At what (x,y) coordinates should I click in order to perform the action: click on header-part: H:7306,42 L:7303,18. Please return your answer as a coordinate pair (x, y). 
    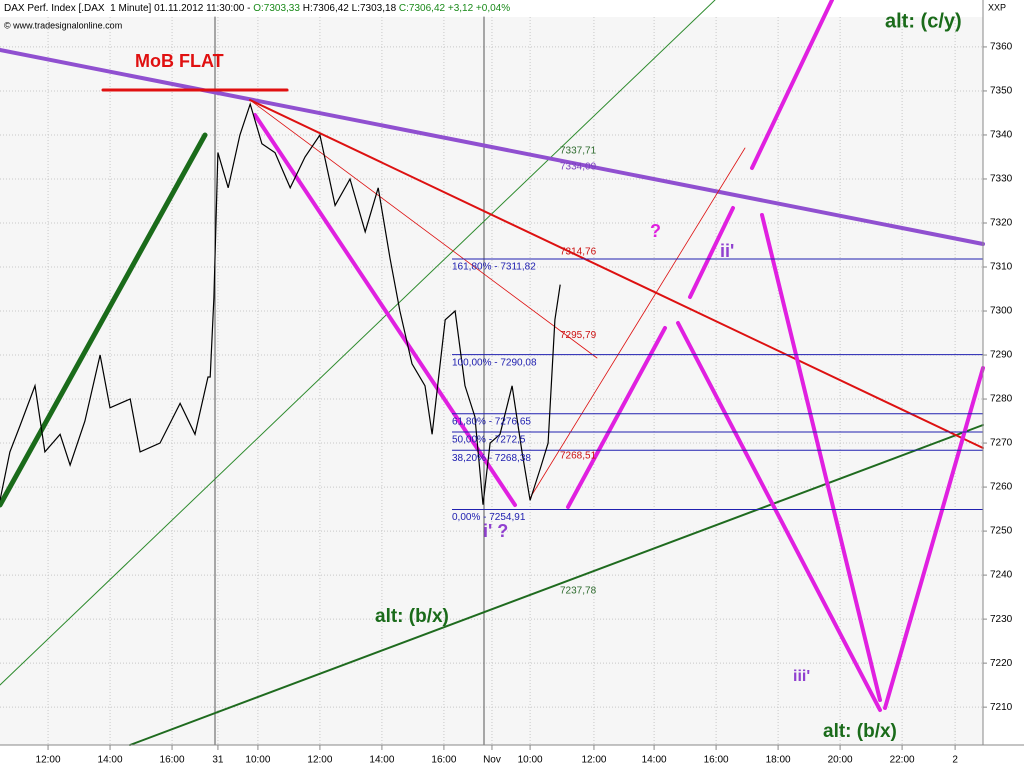
    Looking at the image, I should click on (349, 8).